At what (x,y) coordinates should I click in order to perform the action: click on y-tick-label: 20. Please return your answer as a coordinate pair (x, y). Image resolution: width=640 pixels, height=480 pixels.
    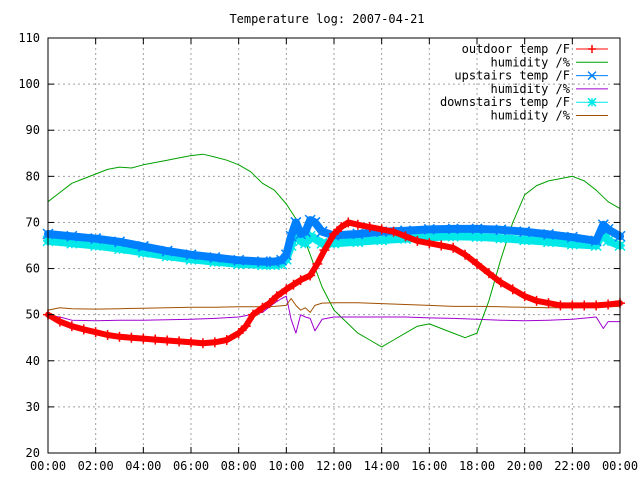
    Looking at the image, I should click on (33, 453).